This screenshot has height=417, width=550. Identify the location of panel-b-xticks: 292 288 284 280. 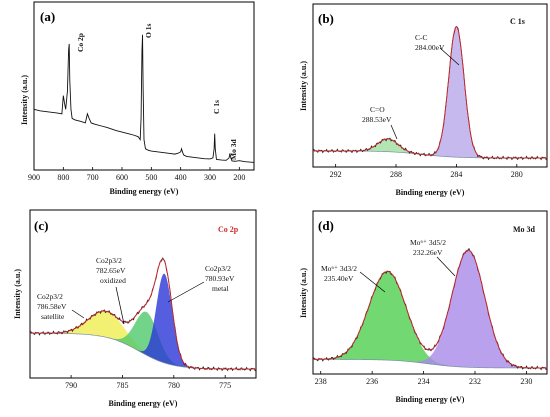
(426, 171).